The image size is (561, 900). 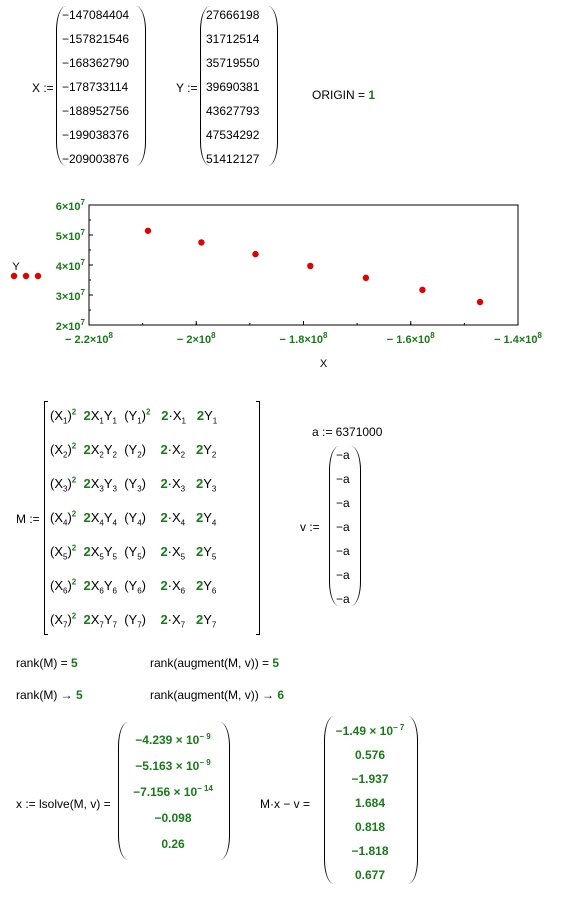 What do you see at coordinates (233, 111) in the screenshot?
I see `y-value: 43627793` at bounding box center [233, 111].